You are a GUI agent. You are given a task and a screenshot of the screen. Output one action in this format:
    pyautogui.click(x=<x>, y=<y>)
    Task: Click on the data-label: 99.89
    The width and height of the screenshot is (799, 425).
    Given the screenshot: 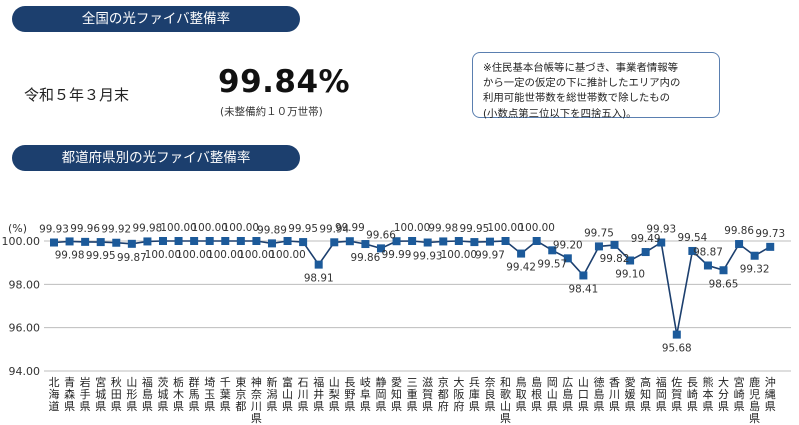 What is the action you would take?
    pyautogui.click(x=272, y=230)
    